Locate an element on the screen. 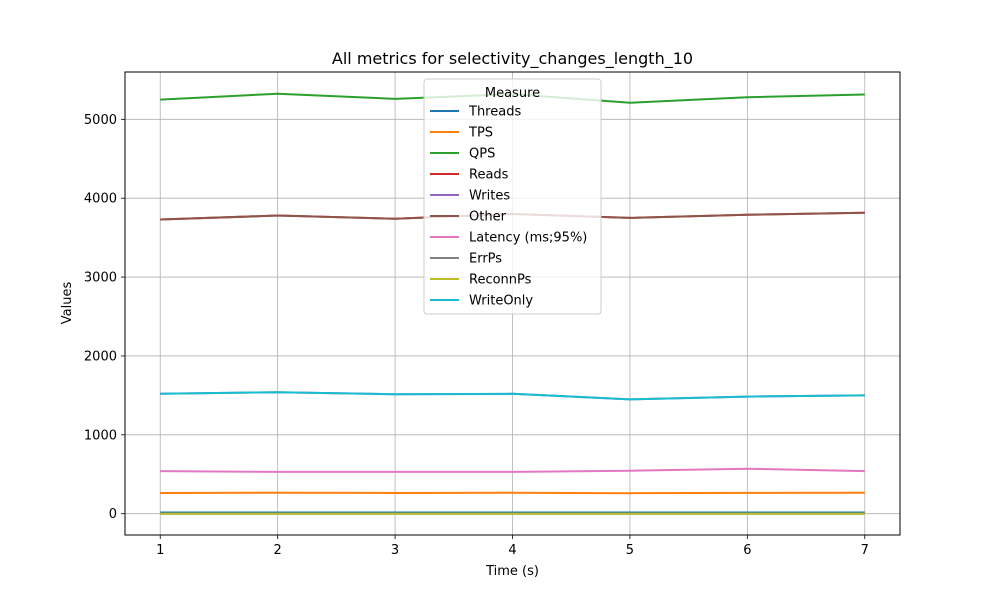 This screenshot has height=600, width=1000. legend-label-reconnps: ReconnPs is located at coordinates (500, 280).